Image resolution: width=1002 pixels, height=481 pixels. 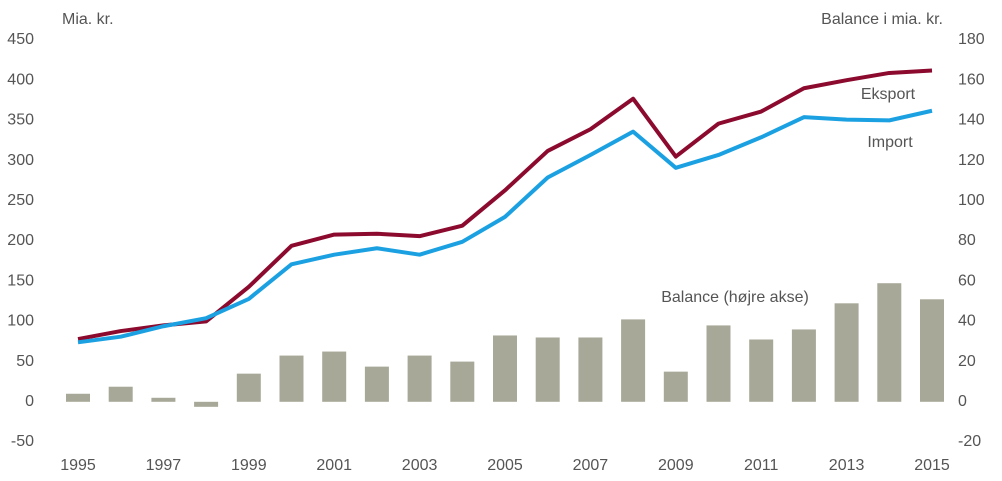 What do you see at coordinates (932, 465) in the screenshot?
I see `x-tick-label: 2015` at bounding box center [932, 465].